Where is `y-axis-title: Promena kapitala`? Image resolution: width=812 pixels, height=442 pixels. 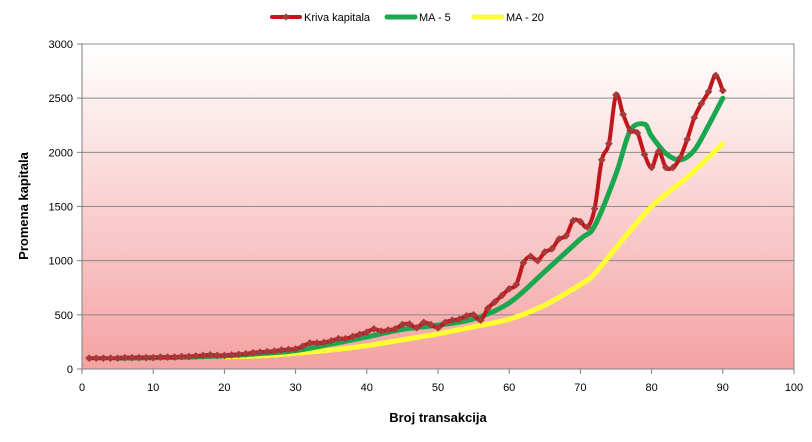
y-axis-title: Promena kapitala is located at coordinates (23, 205).